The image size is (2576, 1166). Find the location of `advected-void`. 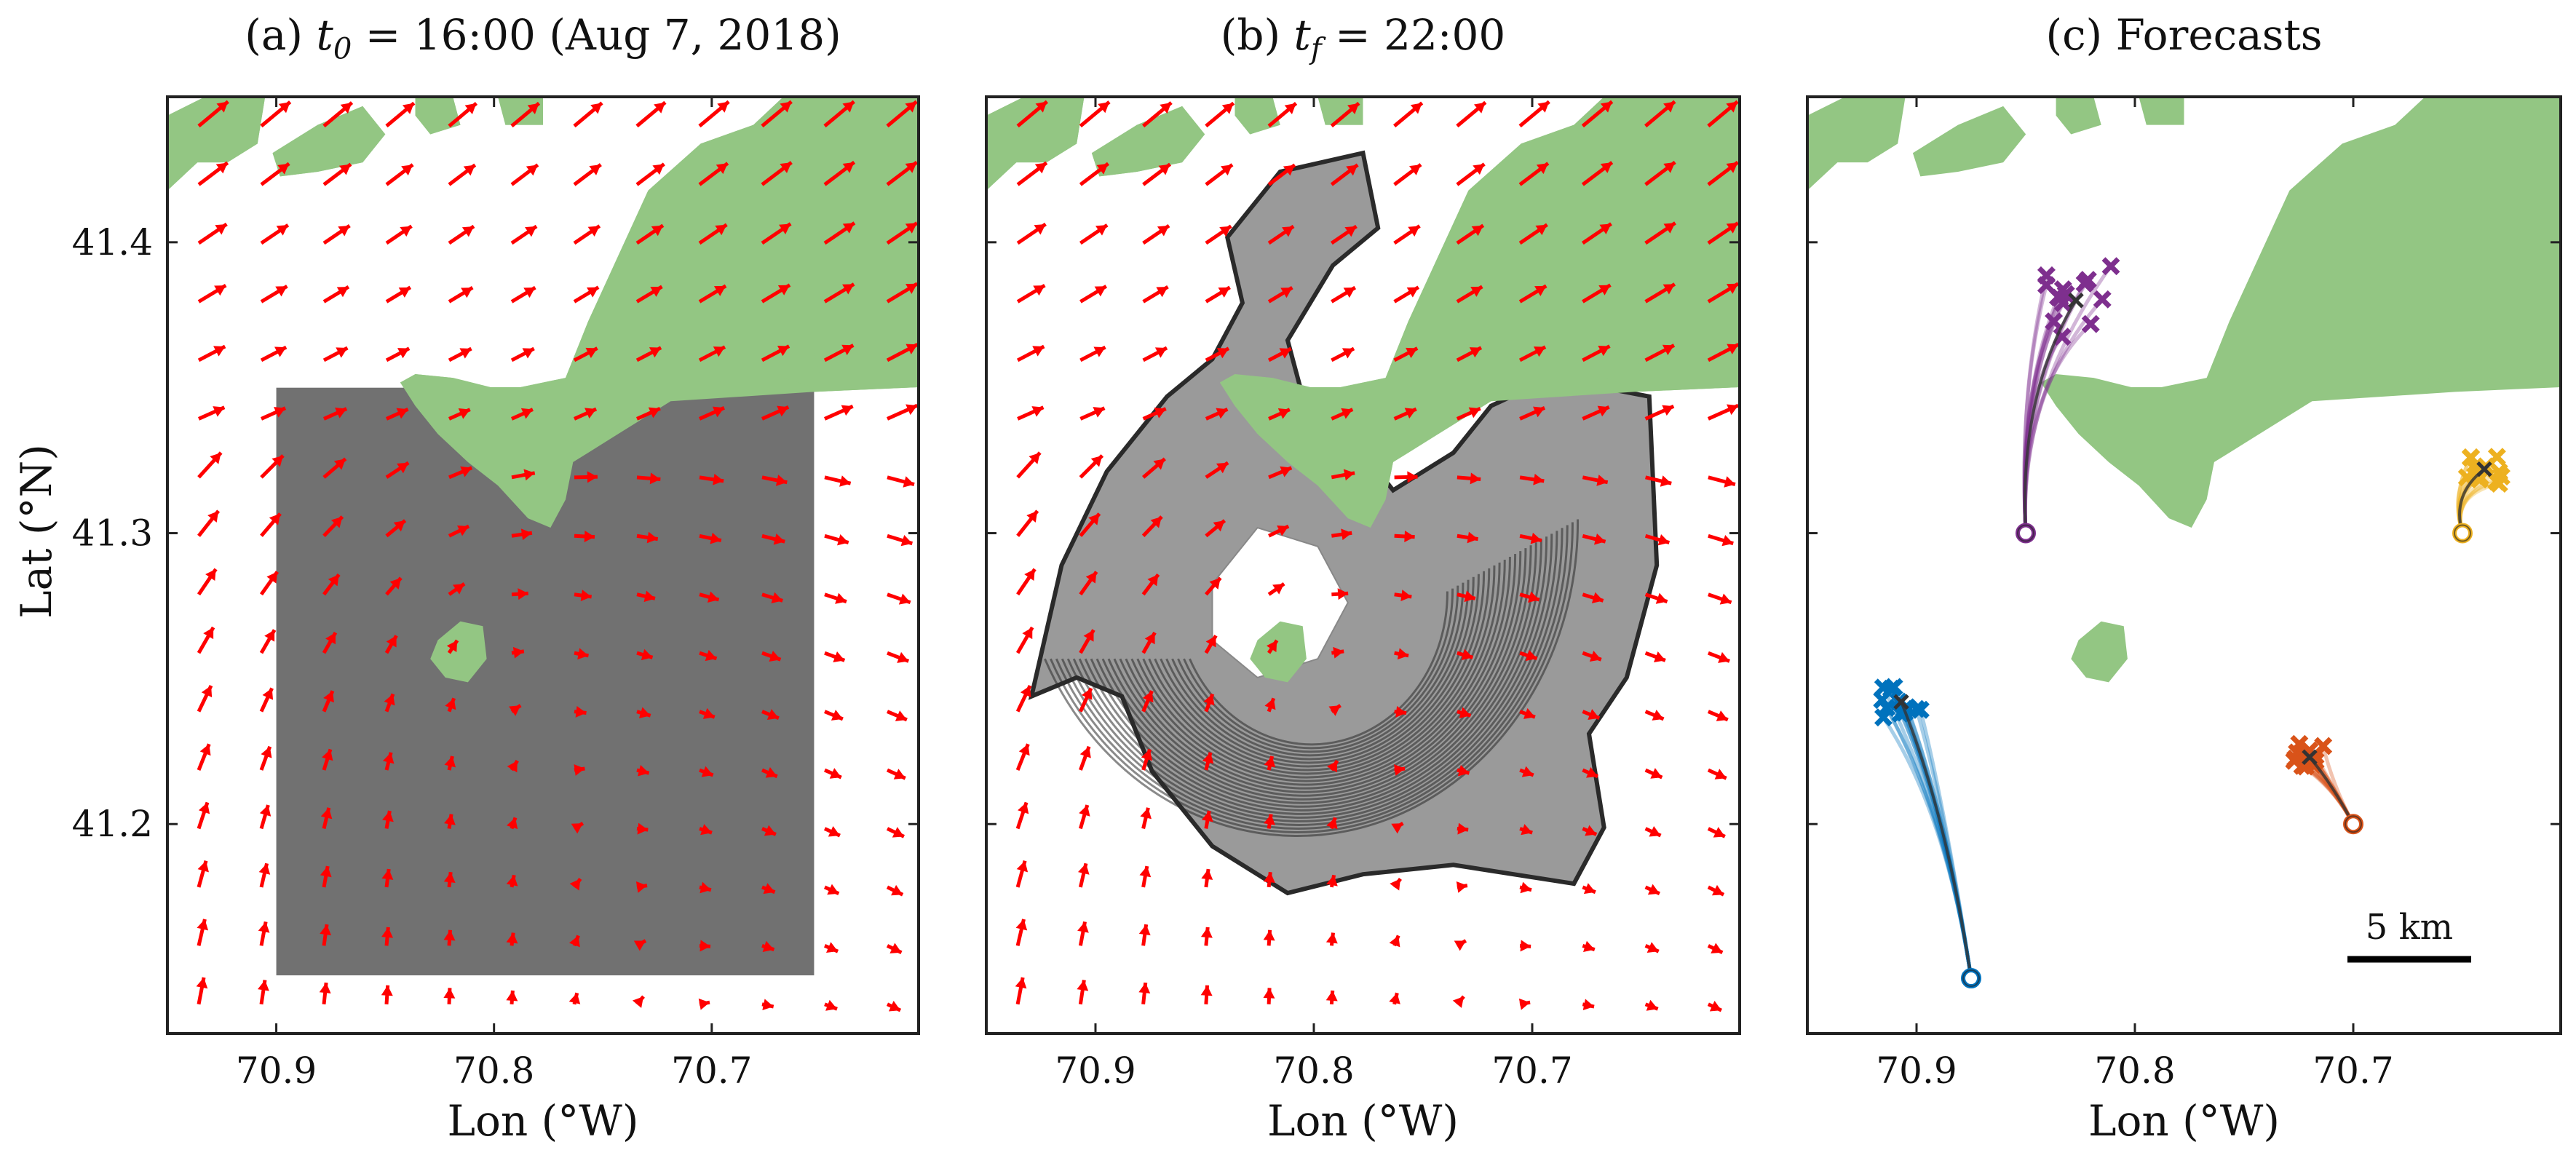

advected-void is located at coordinates (1280, 603).